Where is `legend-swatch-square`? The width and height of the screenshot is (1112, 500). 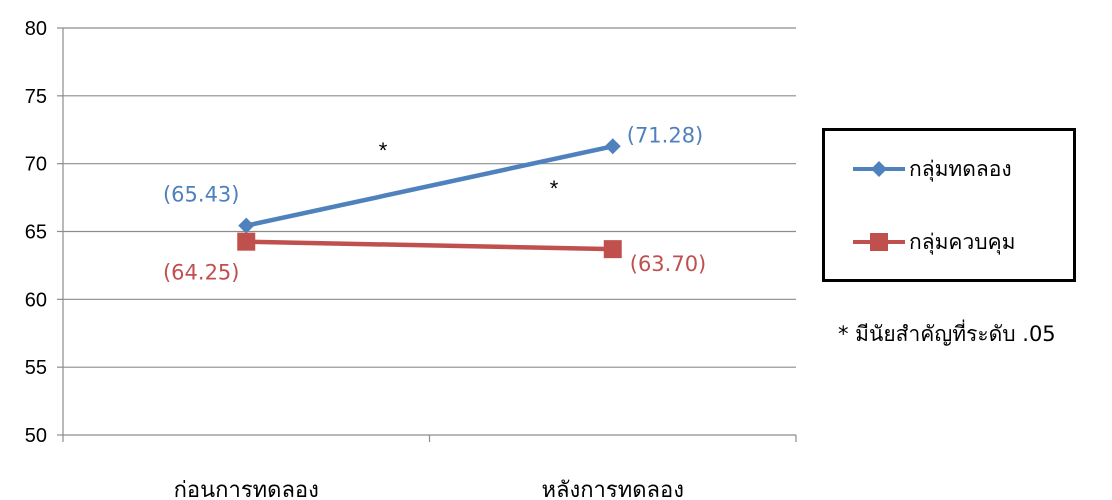 legend-swatch-square is located at coordinates (879, 242).